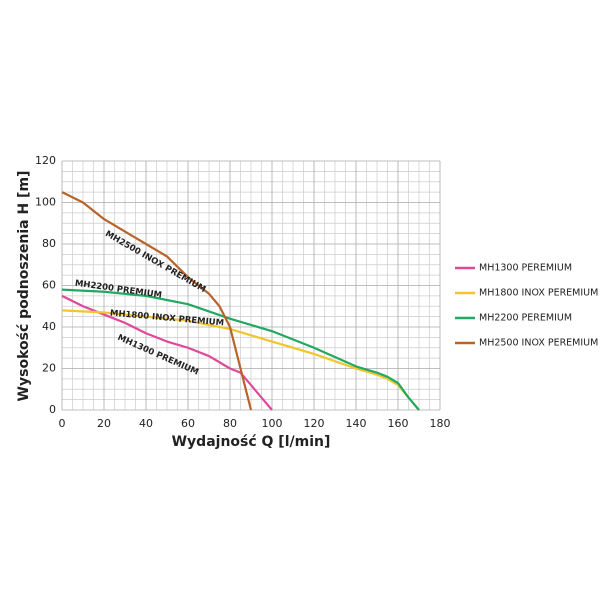 The width and height of the screenshot is (600, 604). Describe the element at coordinates (538, 343) in the screenshot. I see `legend-label: MH2500 INOX PEREMIUM` at that location.